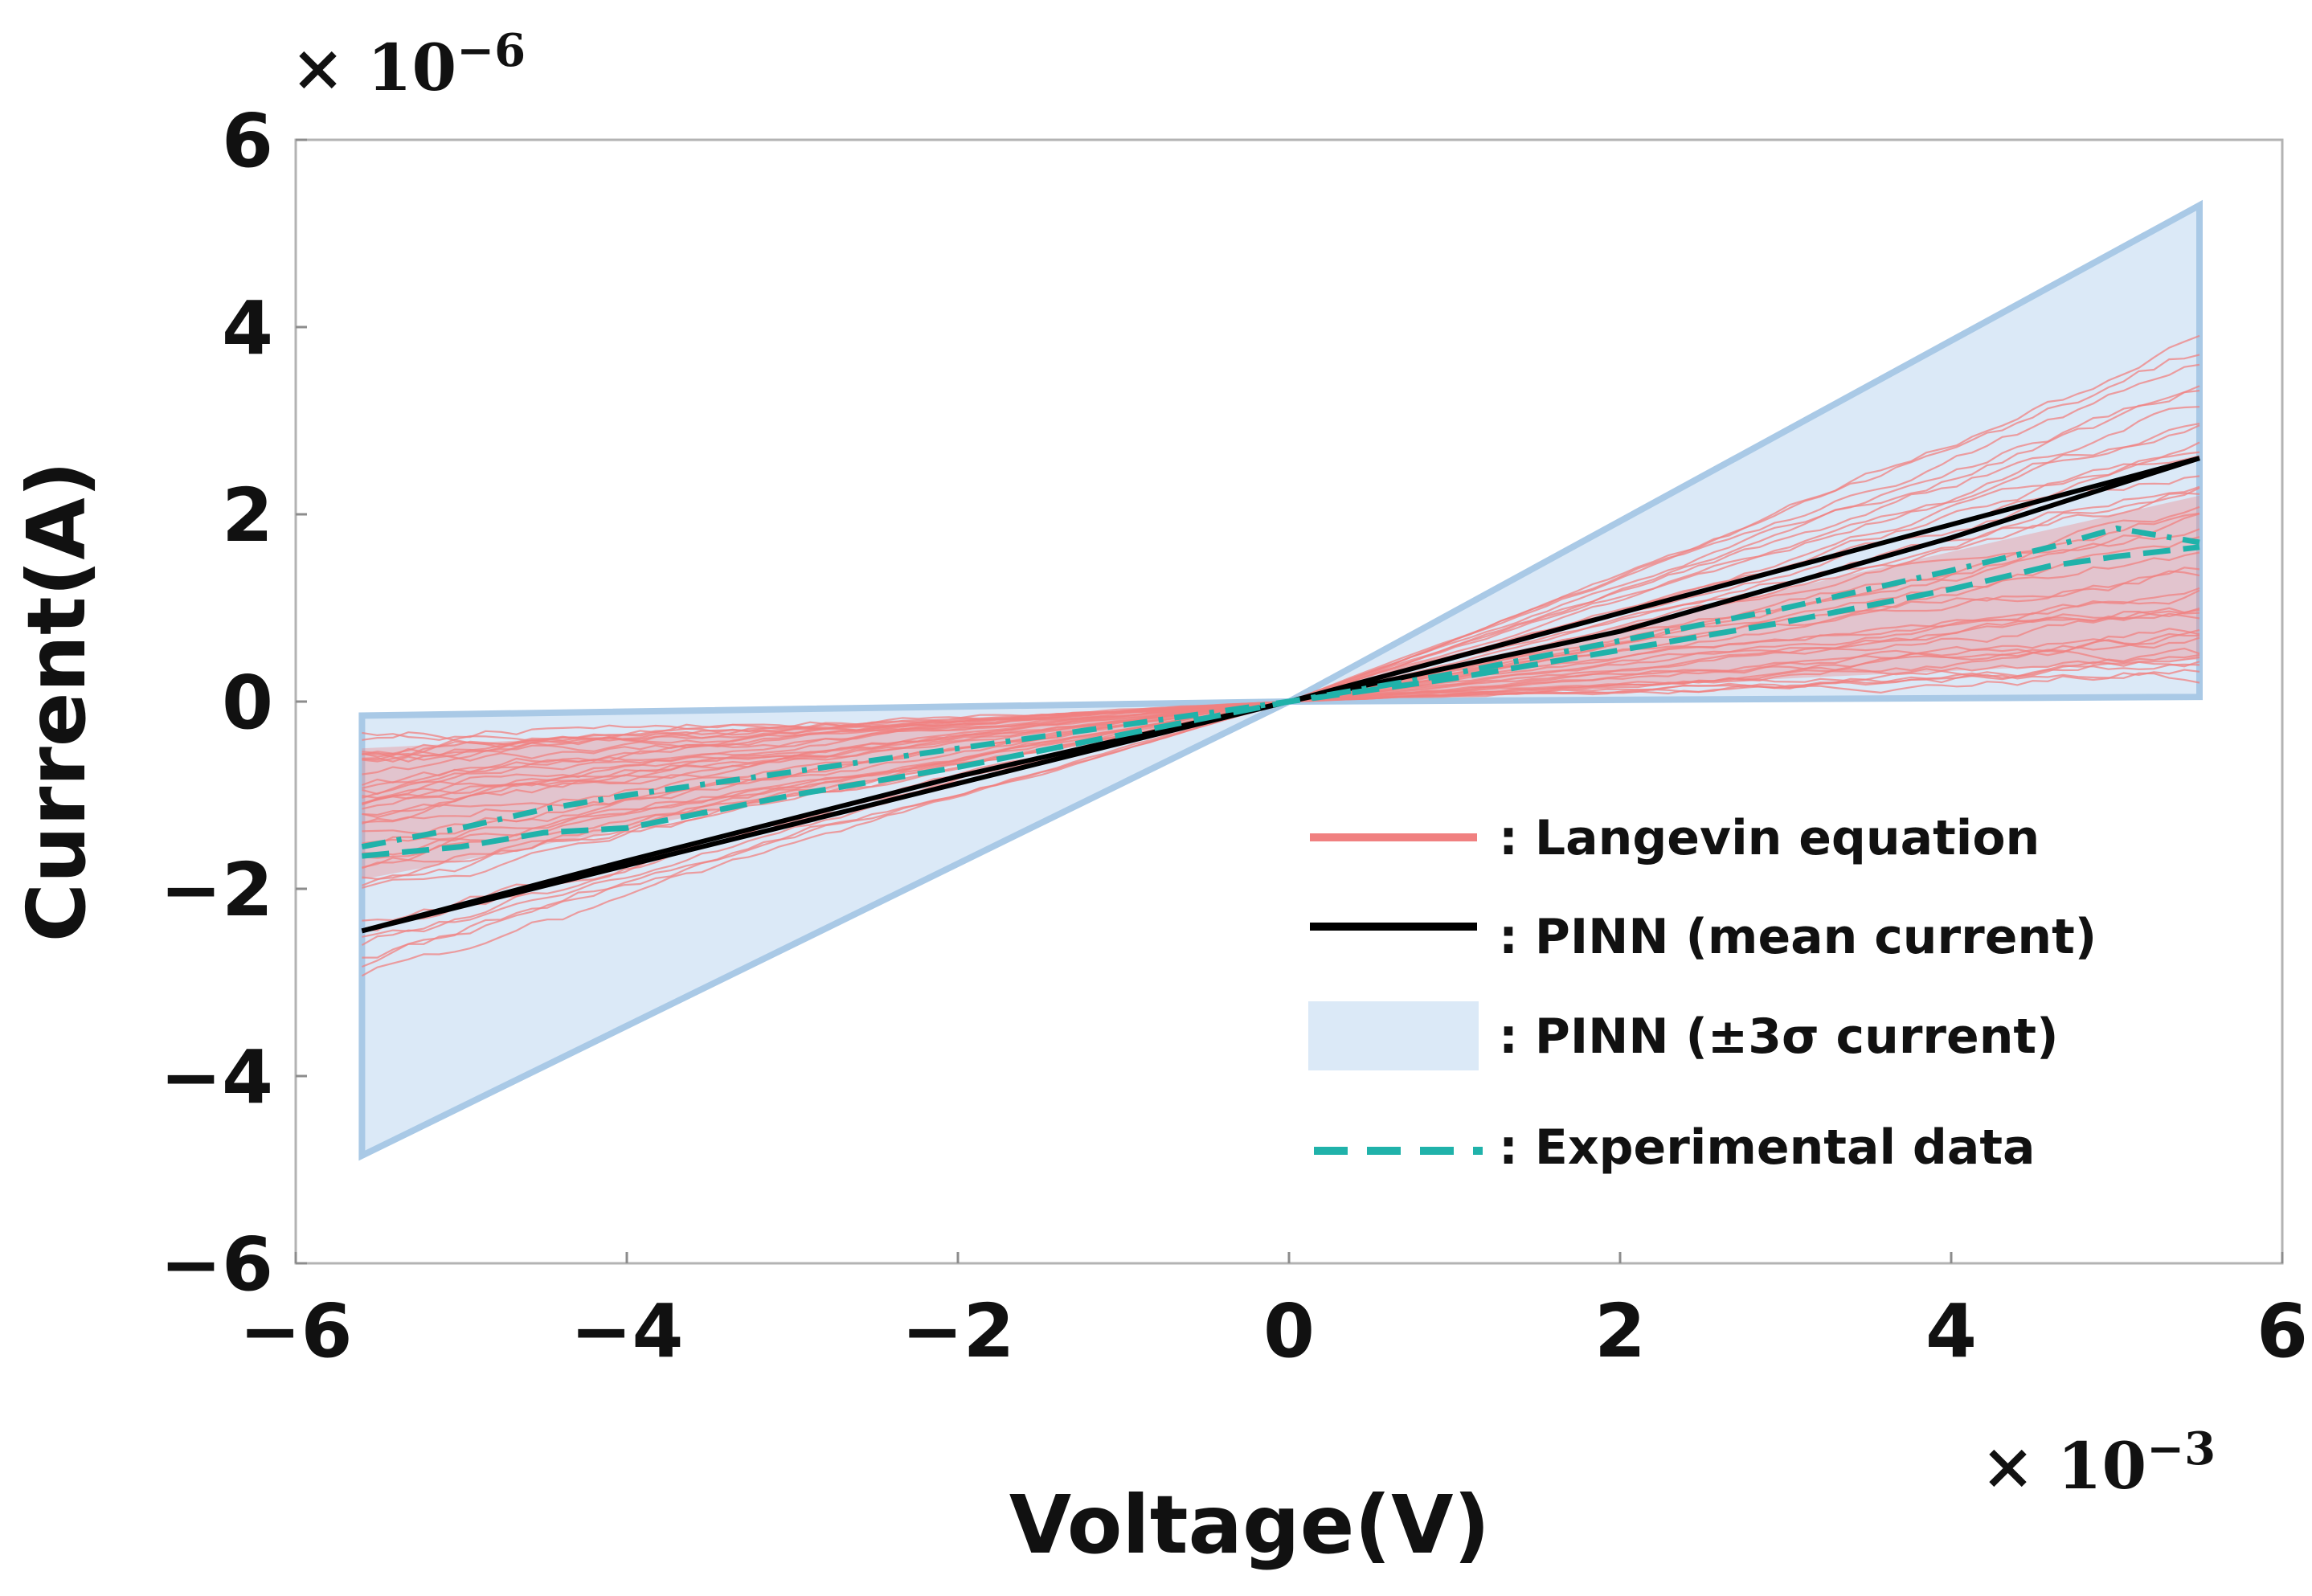 The image size is (2312, 1596). I want to click on x-tick-label: 6, so click(2282, 1331).